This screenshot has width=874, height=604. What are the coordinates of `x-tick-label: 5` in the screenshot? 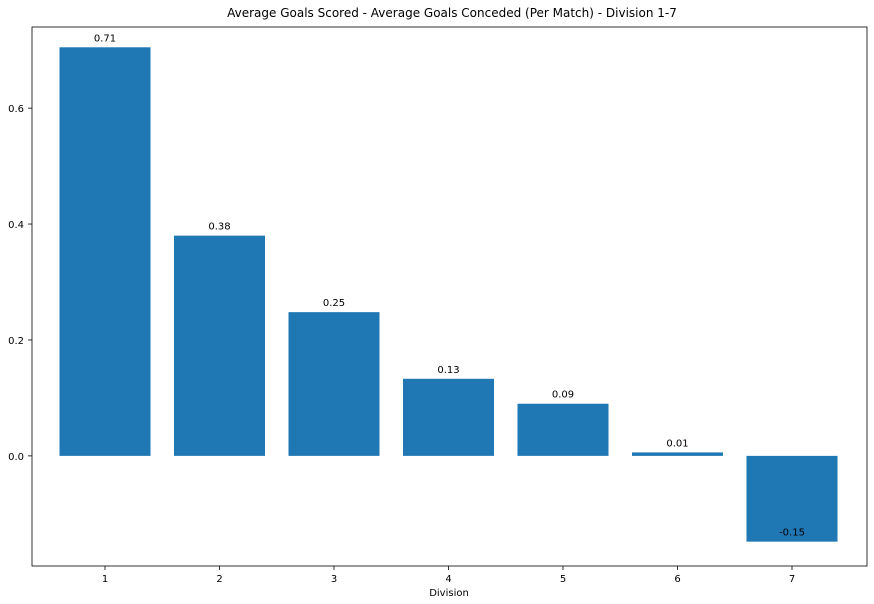 It's located at (563, 579).